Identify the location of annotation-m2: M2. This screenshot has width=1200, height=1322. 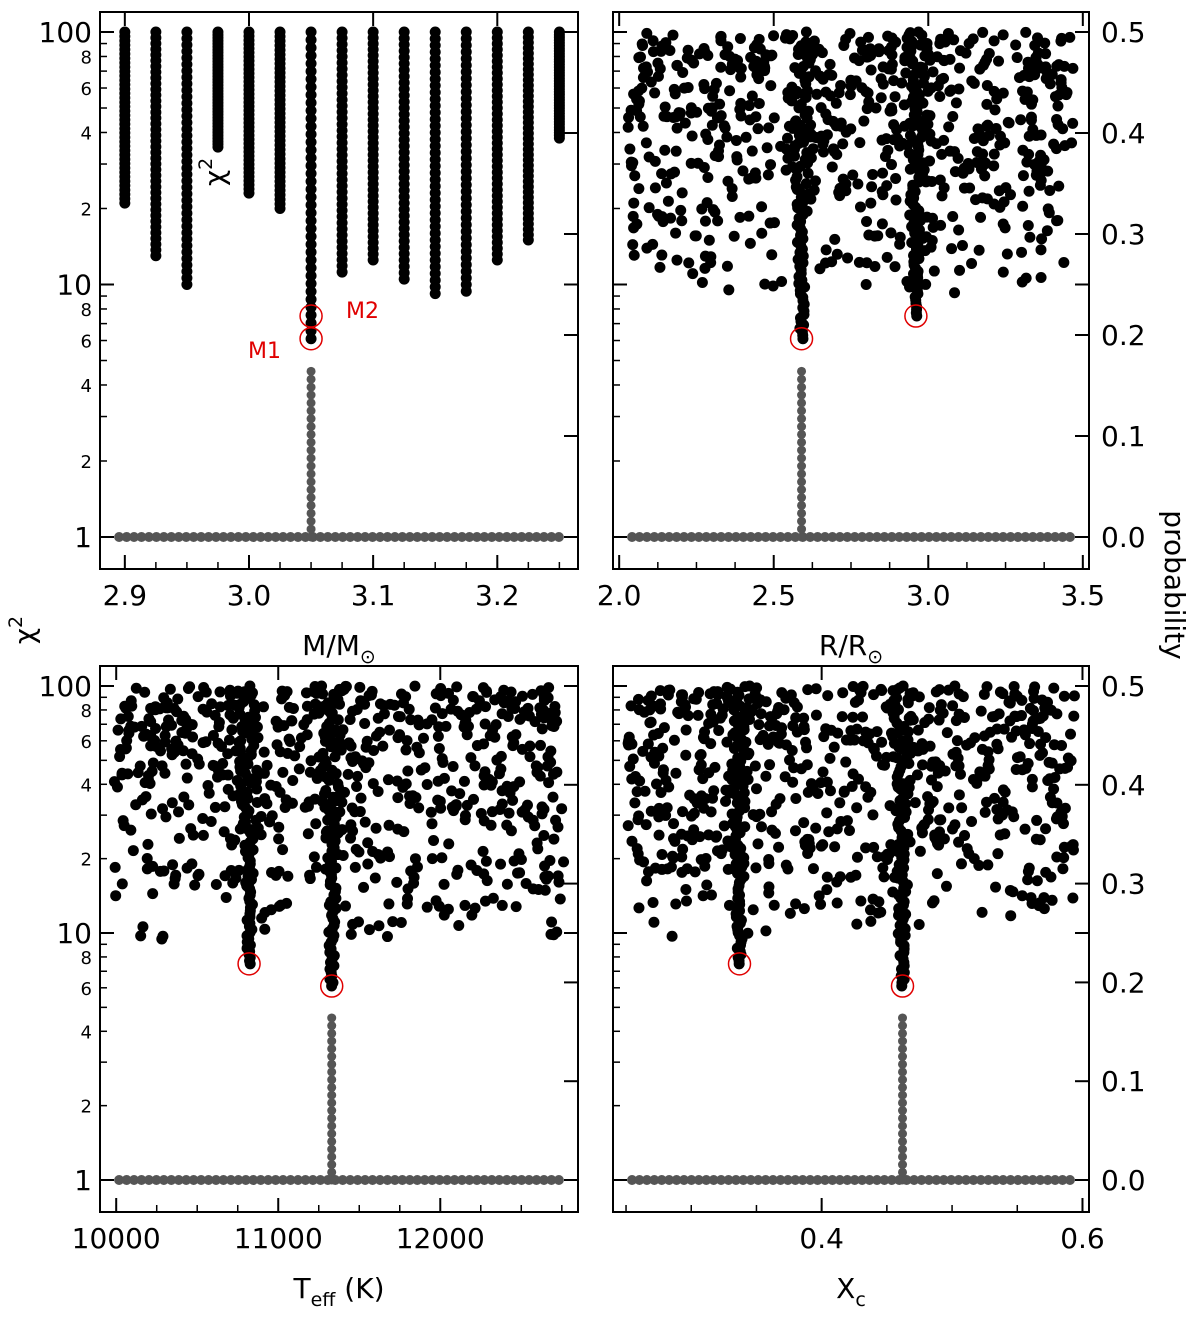
(362, 311).